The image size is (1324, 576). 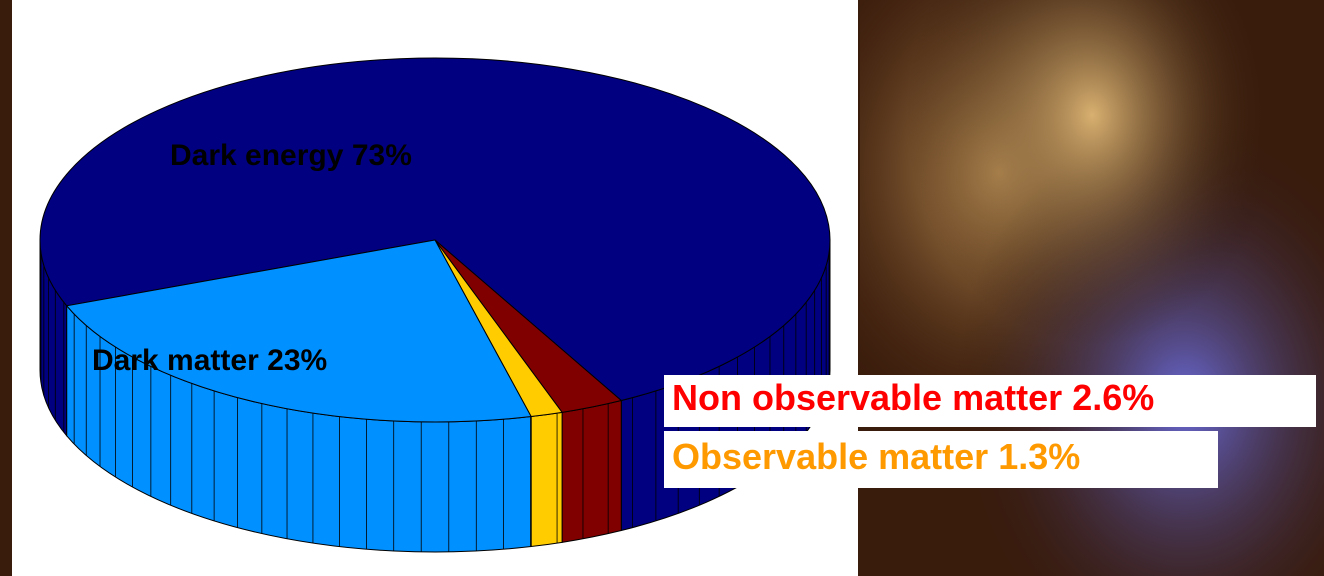 I want to click on slice-name: Dark matter, so click(x=175, y=360).